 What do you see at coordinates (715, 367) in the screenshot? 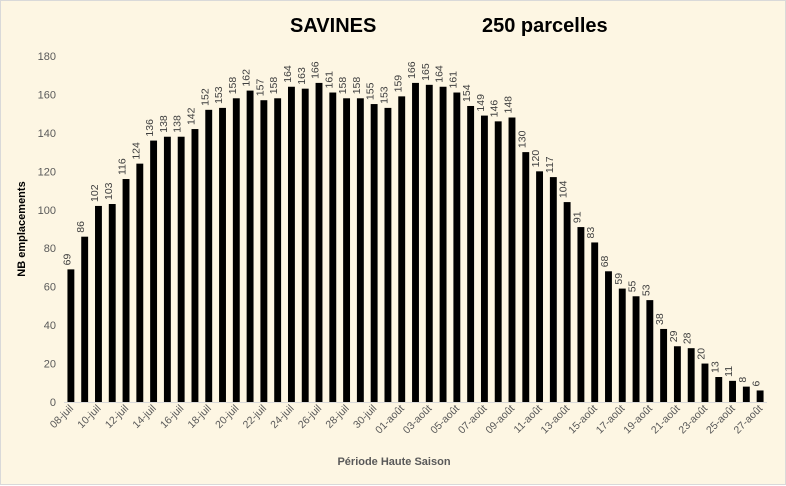
I see `bar-data-label: 13` at bounding box center [715, 367].